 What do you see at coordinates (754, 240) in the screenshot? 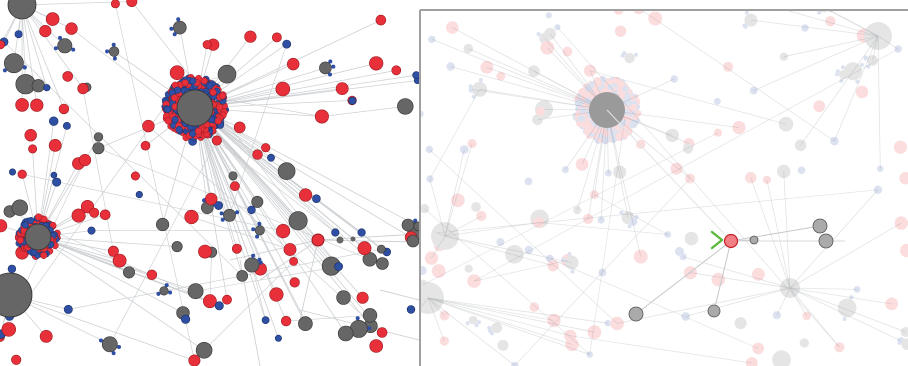
I see `neighbor-node` at bounding box center [754, 240].